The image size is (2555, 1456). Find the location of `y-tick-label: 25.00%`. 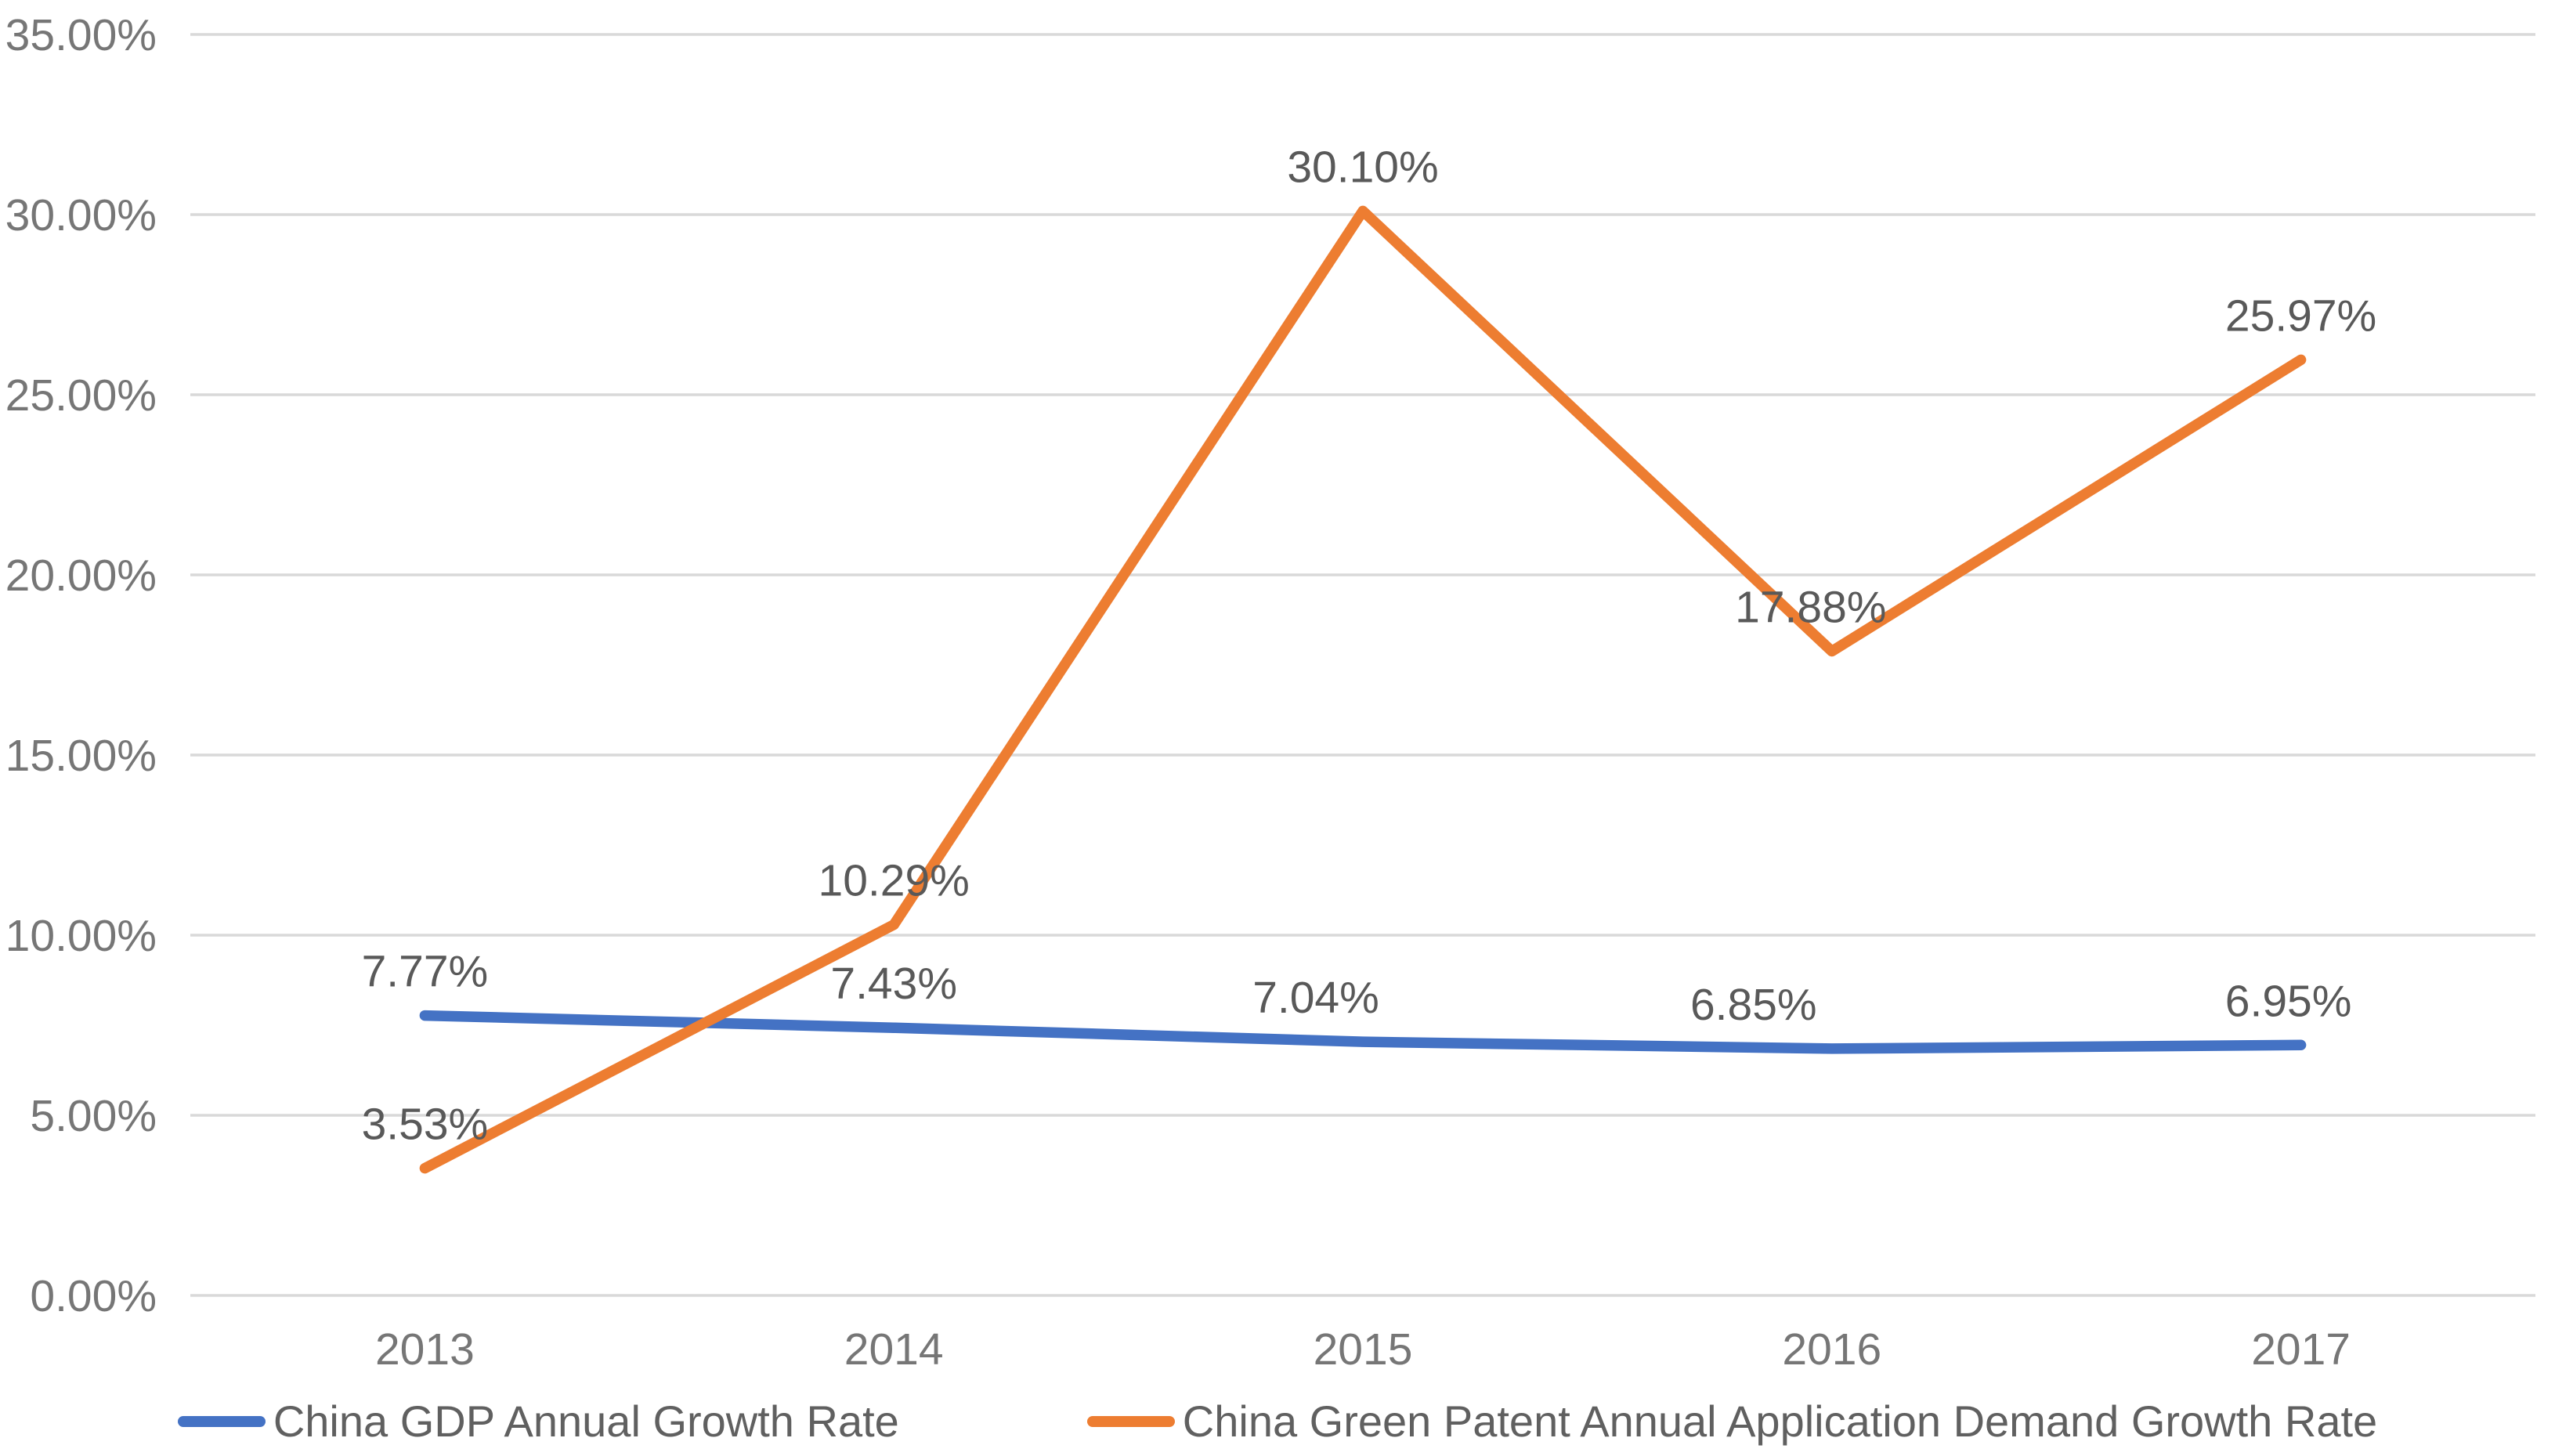

y-tick-label: 25.00% is located at coordinates (81, 395).